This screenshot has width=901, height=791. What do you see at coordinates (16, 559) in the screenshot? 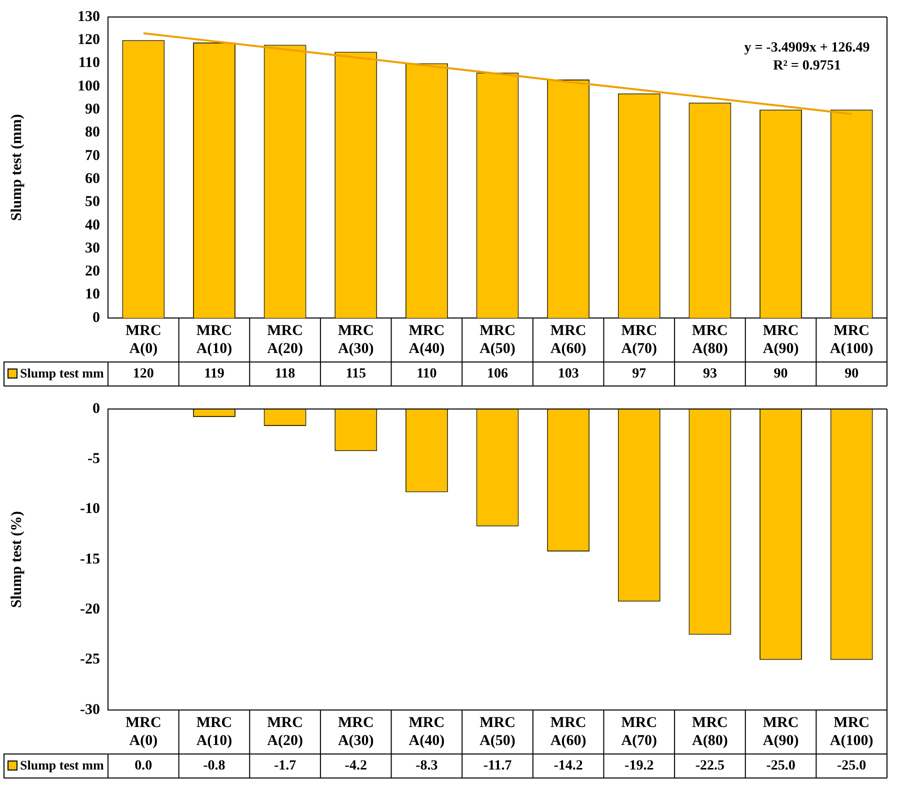
I see `y-axis-title: Slump test (%)` at bounding box center [16, 559].